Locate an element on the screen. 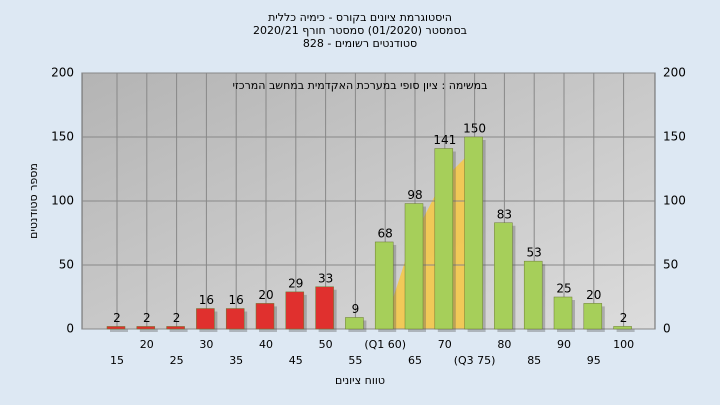 This screenshot has height=405, width=720. data-label: 83 is located at coordinates (504, 214).